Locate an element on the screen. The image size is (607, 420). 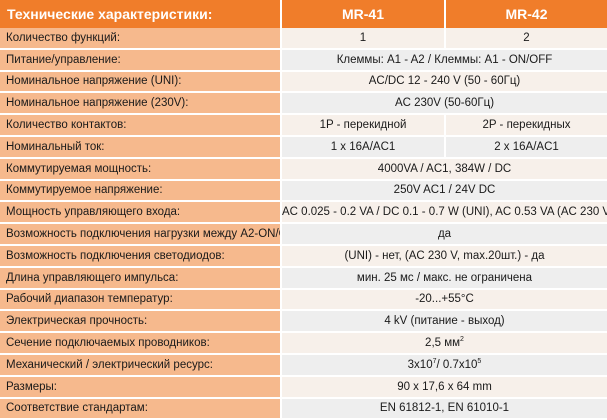
row-label: Номинальный ток: is located at coordinates (141, 147).